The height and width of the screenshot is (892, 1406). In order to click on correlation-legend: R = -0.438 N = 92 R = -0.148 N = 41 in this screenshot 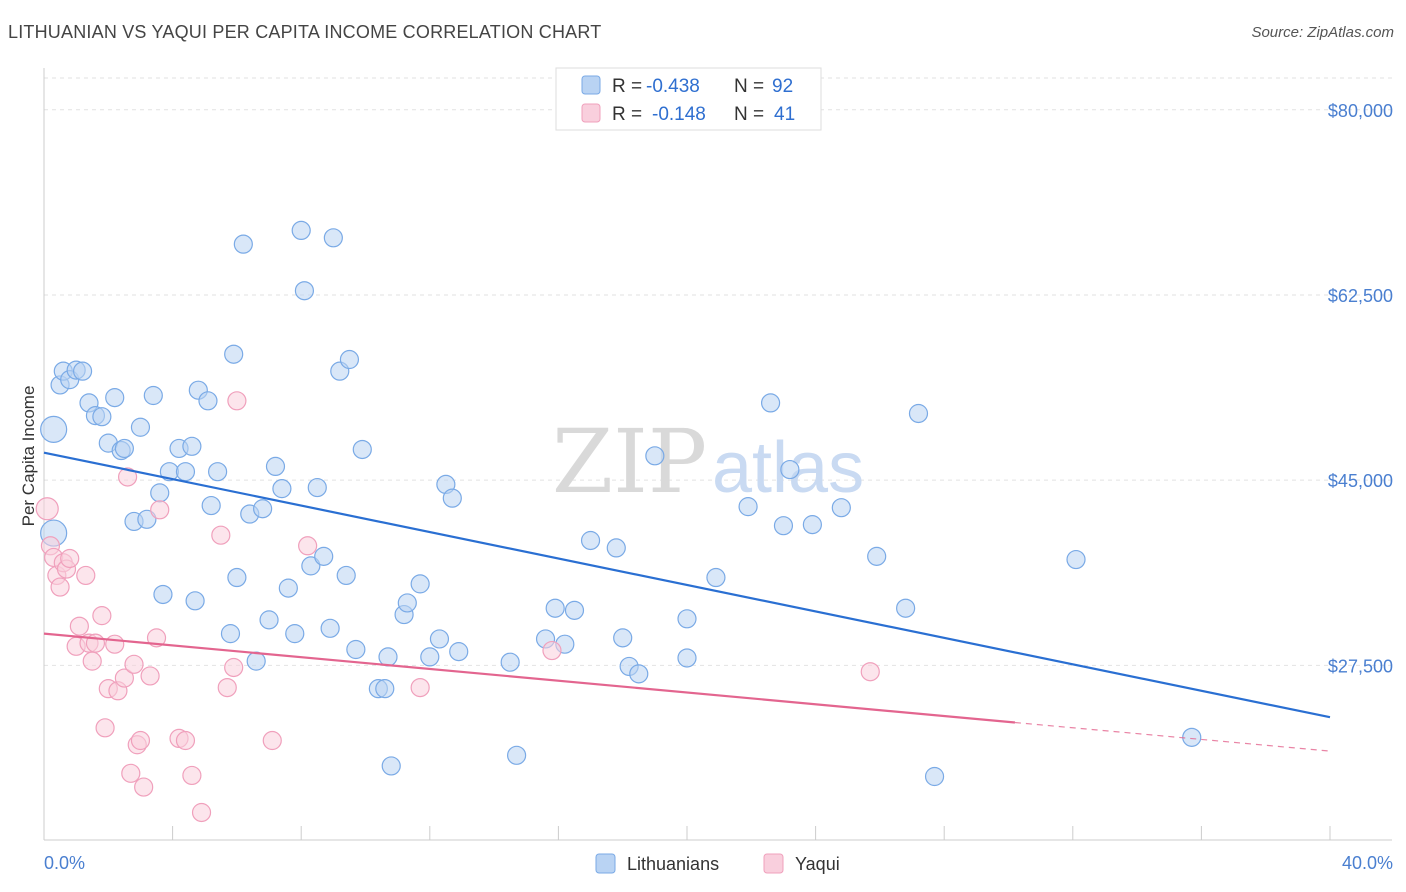, I will do `click(688, 99)`.